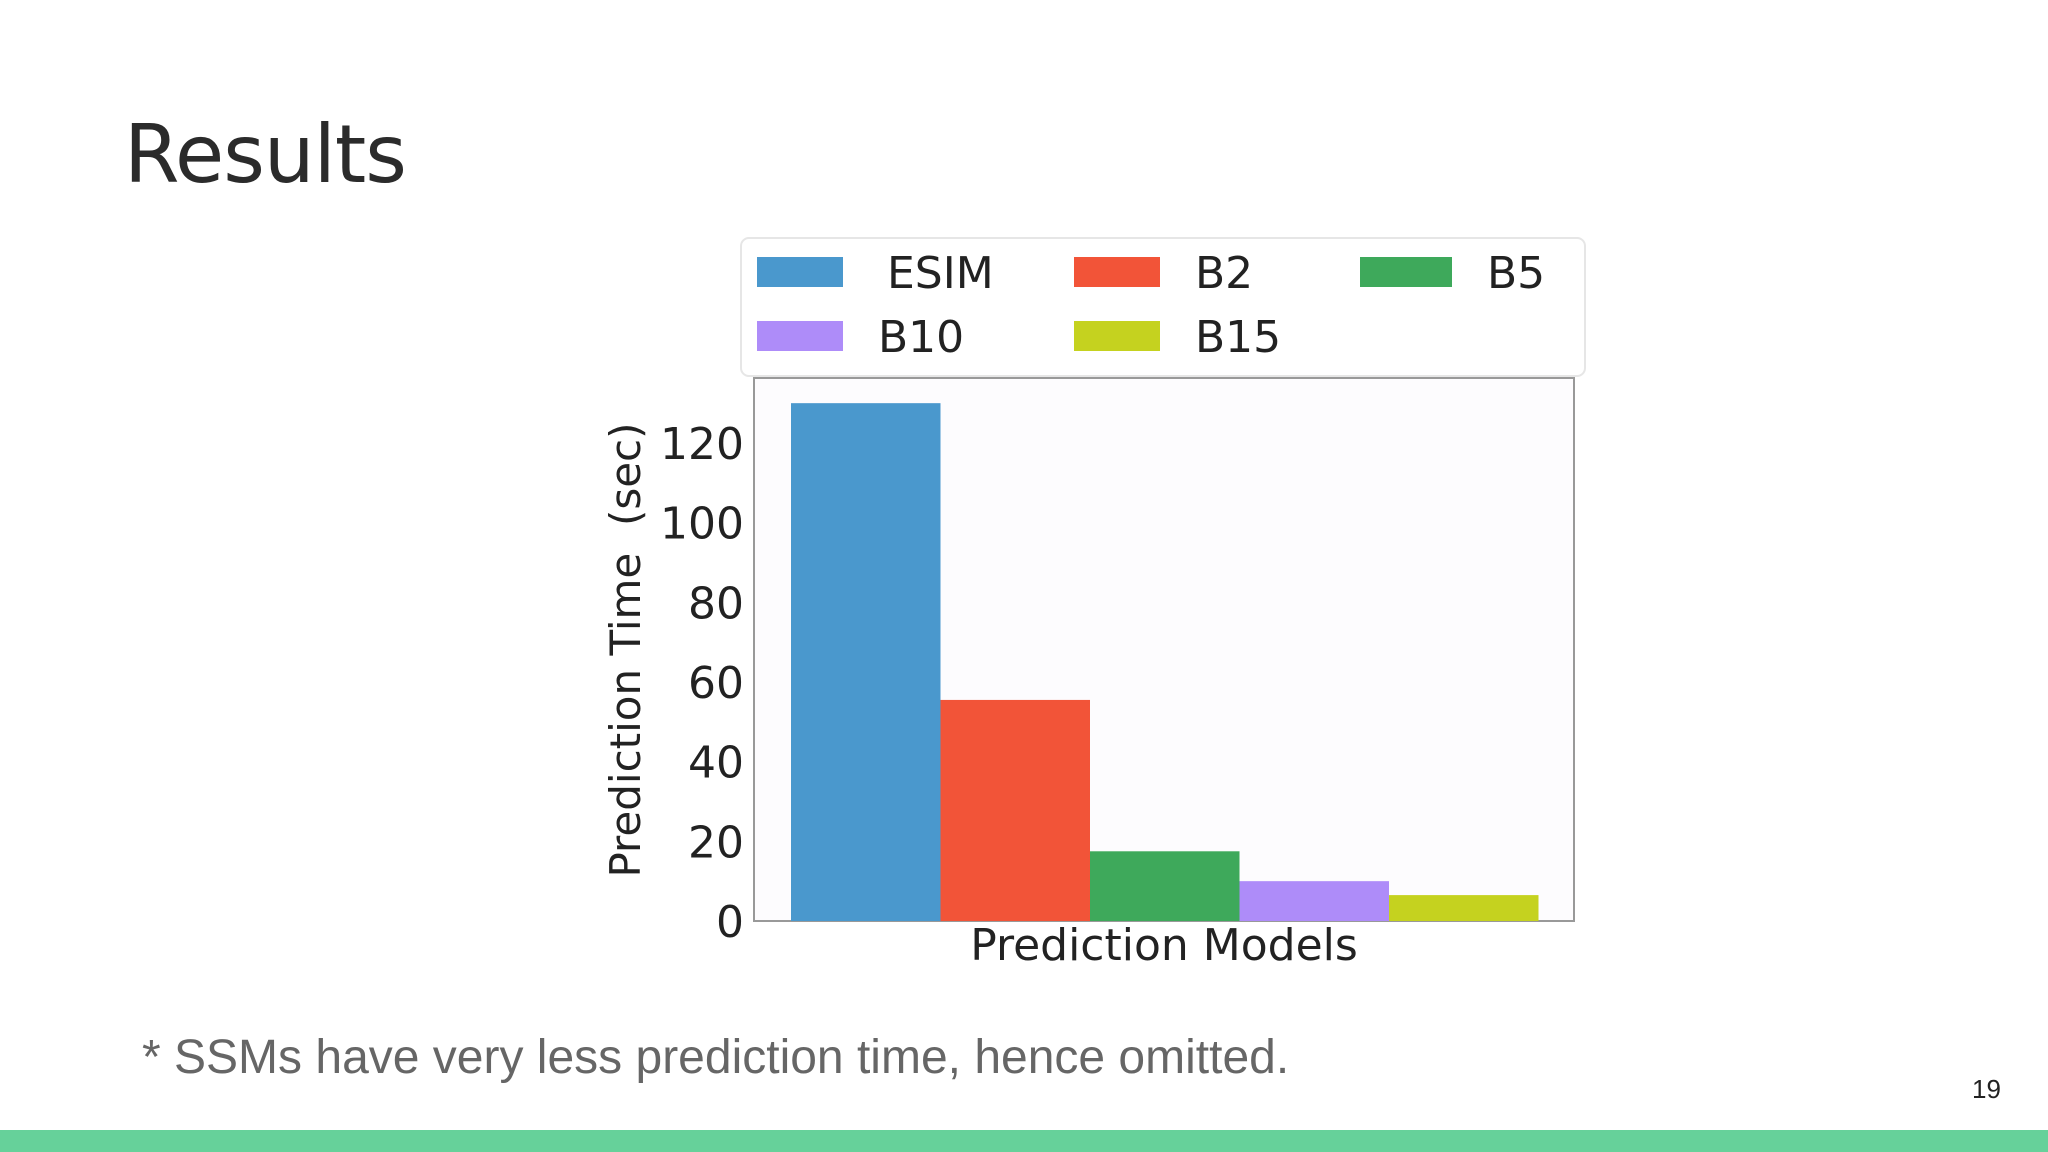 The width and height of the screenshot is (2048, 1152). I want to click on slide-title: Results, so click(265, 154).